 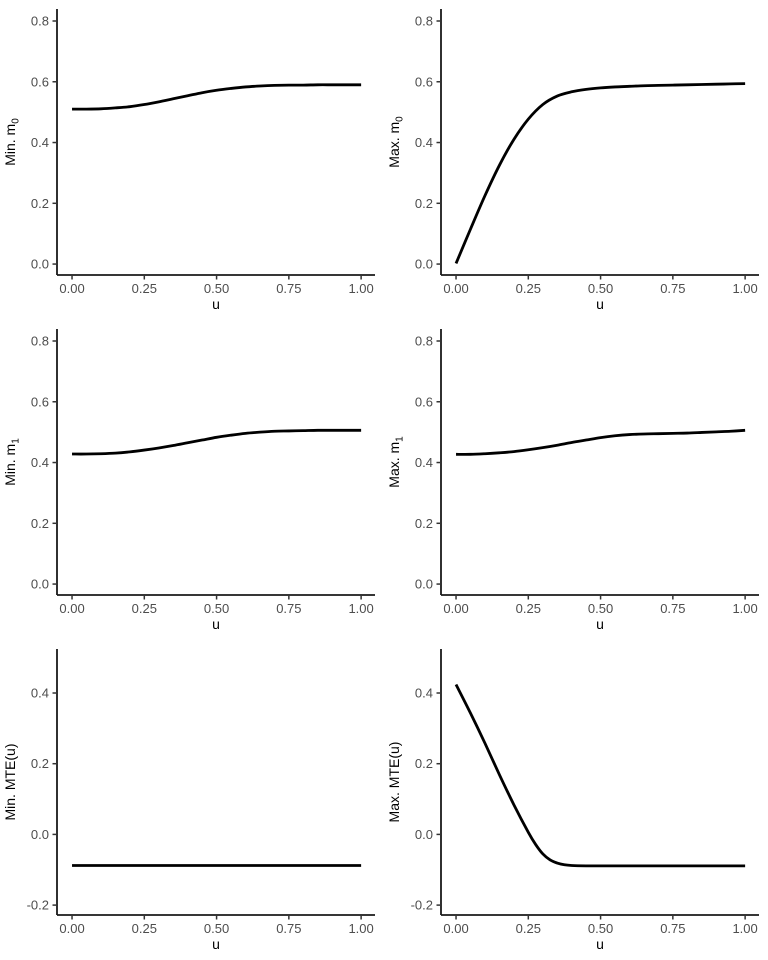 What do you see at coordinates (12, 142) in the screenshot?
I see `y-axis-title: Min. m0` at bounding box center [12, 142].